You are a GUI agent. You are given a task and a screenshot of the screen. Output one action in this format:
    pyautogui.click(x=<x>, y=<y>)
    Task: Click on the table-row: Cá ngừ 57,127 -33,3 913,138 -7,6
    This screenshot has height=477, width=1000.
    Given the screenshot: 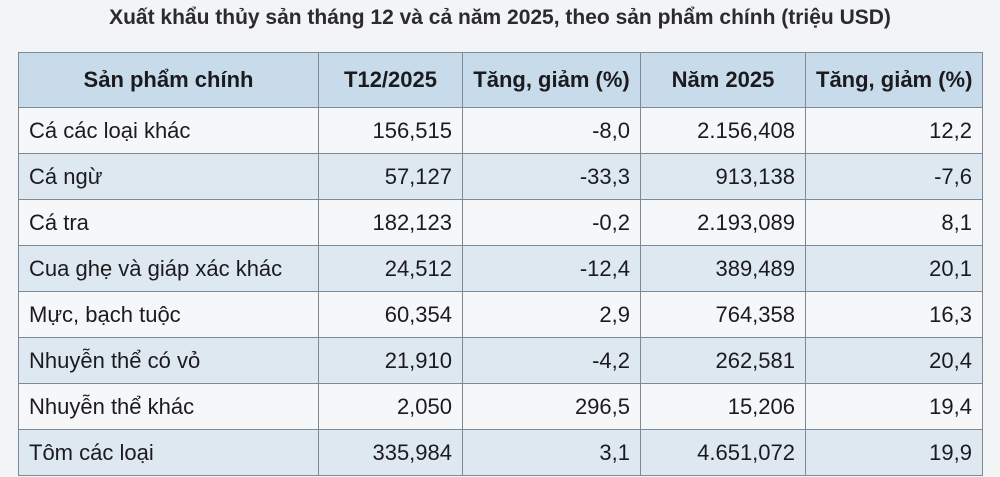 What is the action you would take?
    pyautogui.click(x=500, y=176)
    